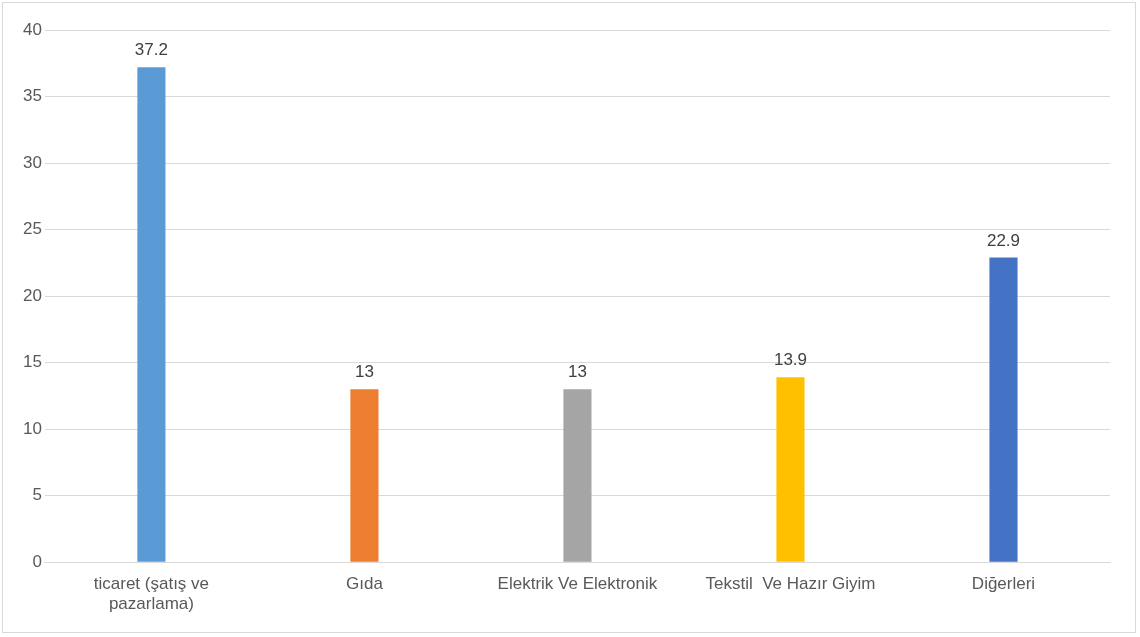 The height and width of the screenshot is (637, 1140). Describe the element at coordinates (32, 362) in the screenshot. I see `y-tick-label: 15` at that location.